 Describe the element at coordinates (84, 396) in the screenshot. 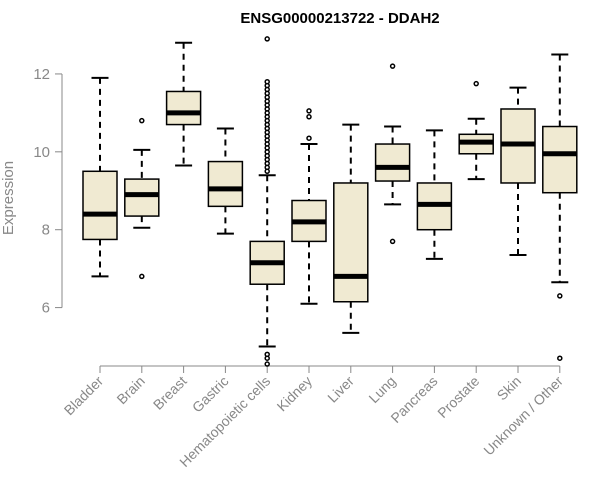

I see `x-tick-label: Bladder` at that location.